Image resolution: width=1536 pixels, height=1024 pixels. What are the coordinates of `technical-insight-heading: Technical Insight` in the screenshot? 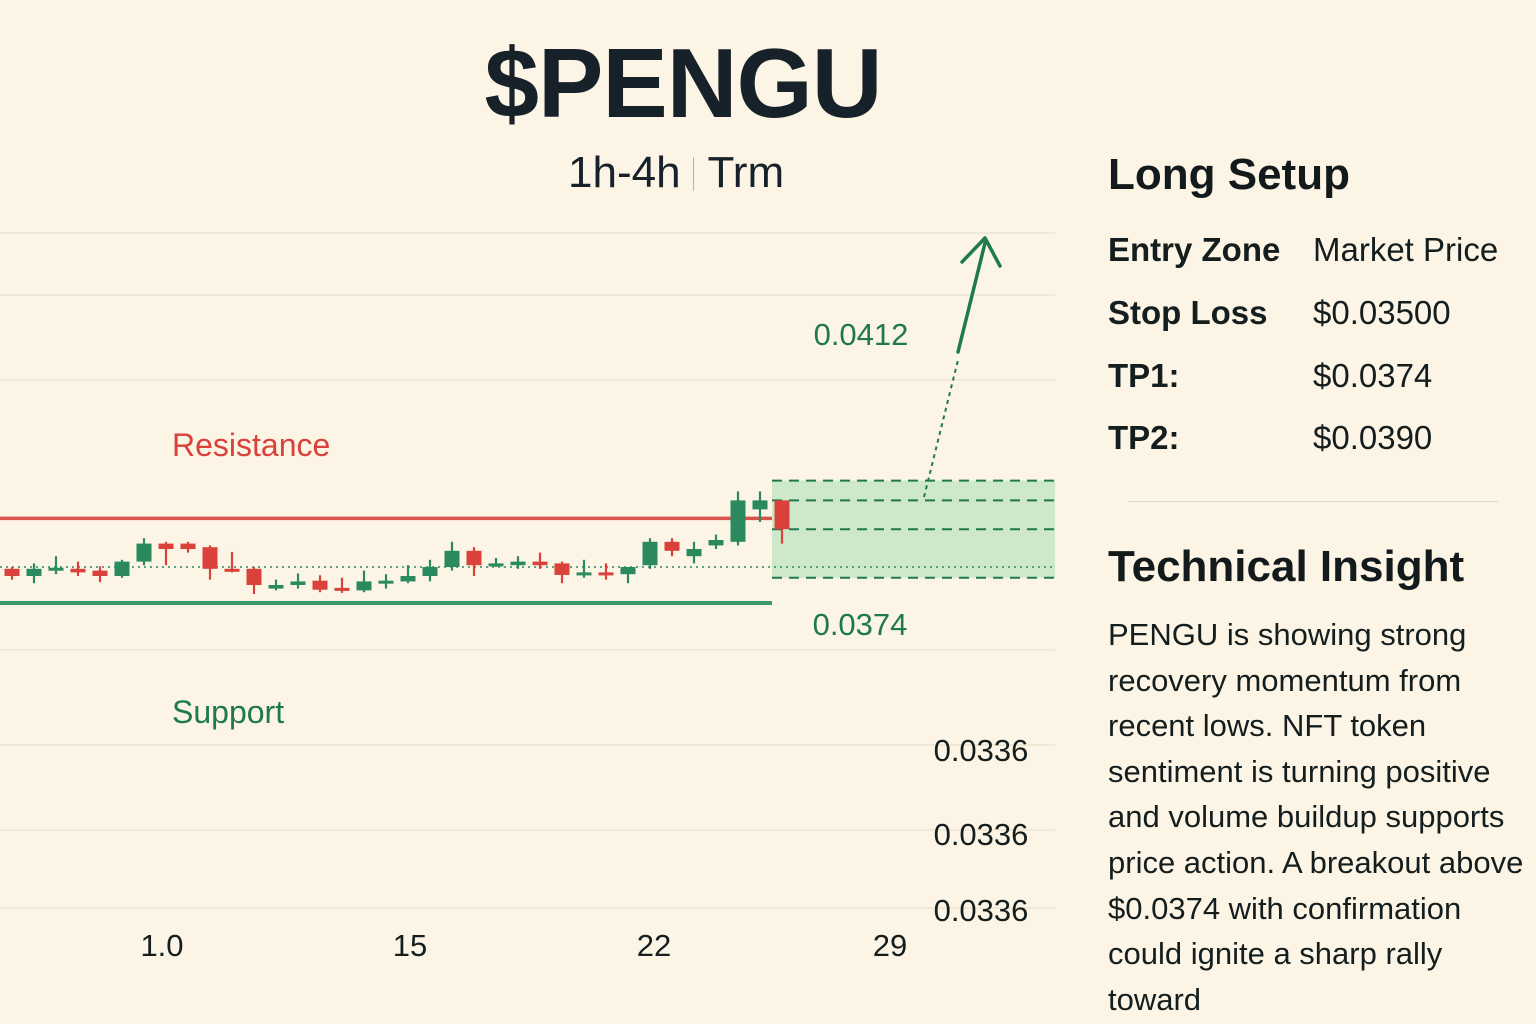 It's located at (1286, 566).